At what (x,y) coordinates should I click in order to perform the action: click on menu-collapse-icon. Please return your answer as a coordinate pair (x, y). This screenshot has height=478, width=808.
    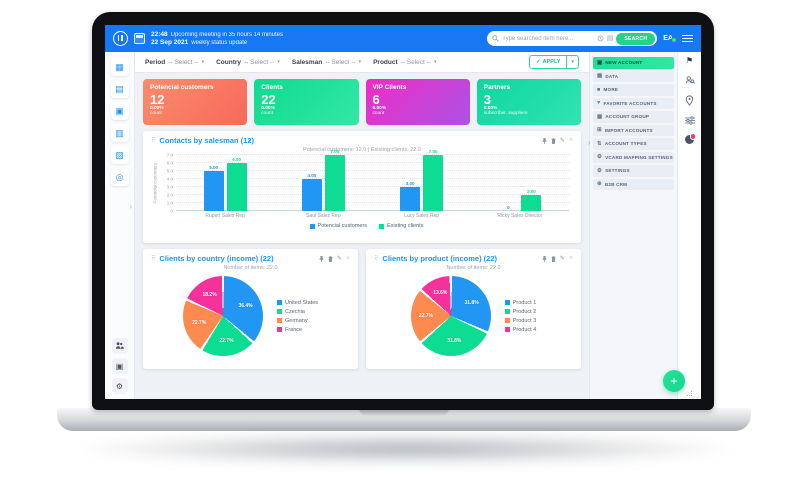
    Looking at the image, I should click on (589, 143).